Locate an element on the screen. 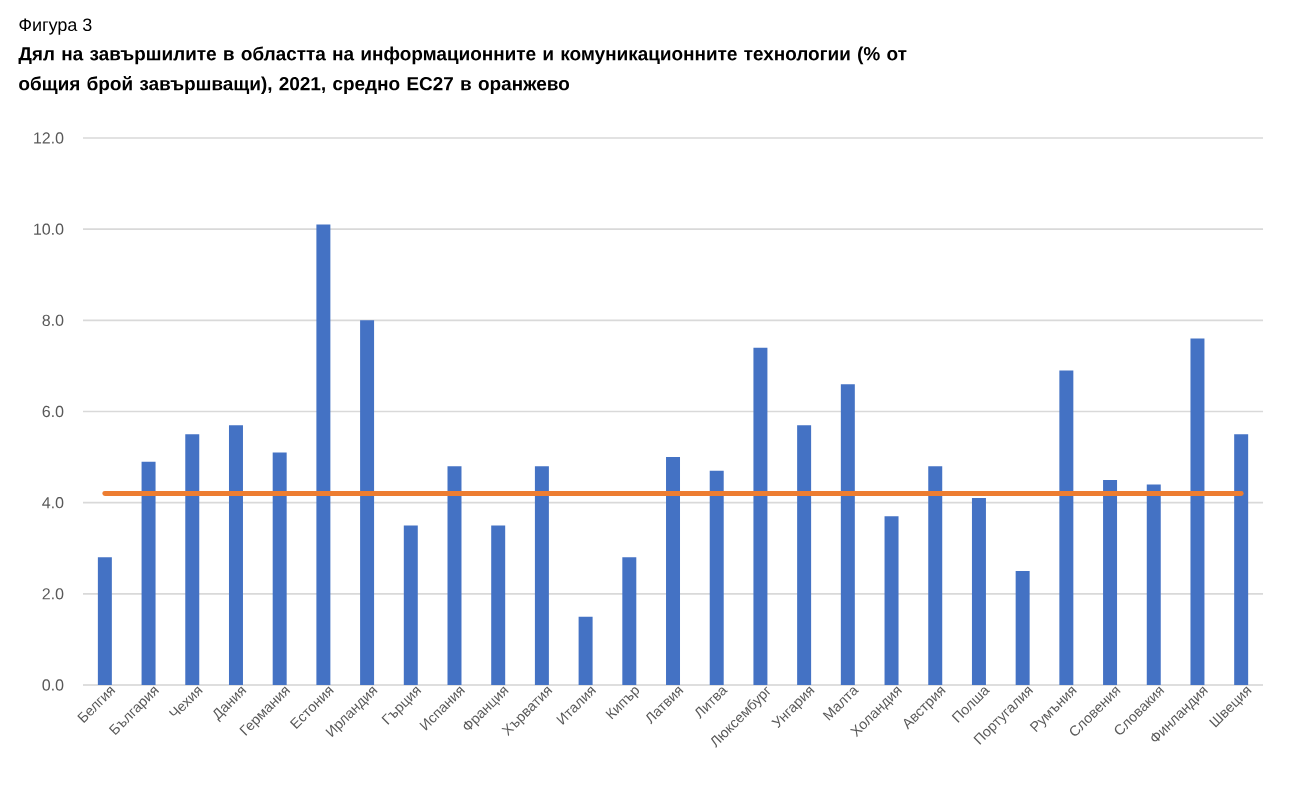 The width and height of the screenshot is (1290, 802). y-tick-label: 12.0 is located at coordinates (49, 138).